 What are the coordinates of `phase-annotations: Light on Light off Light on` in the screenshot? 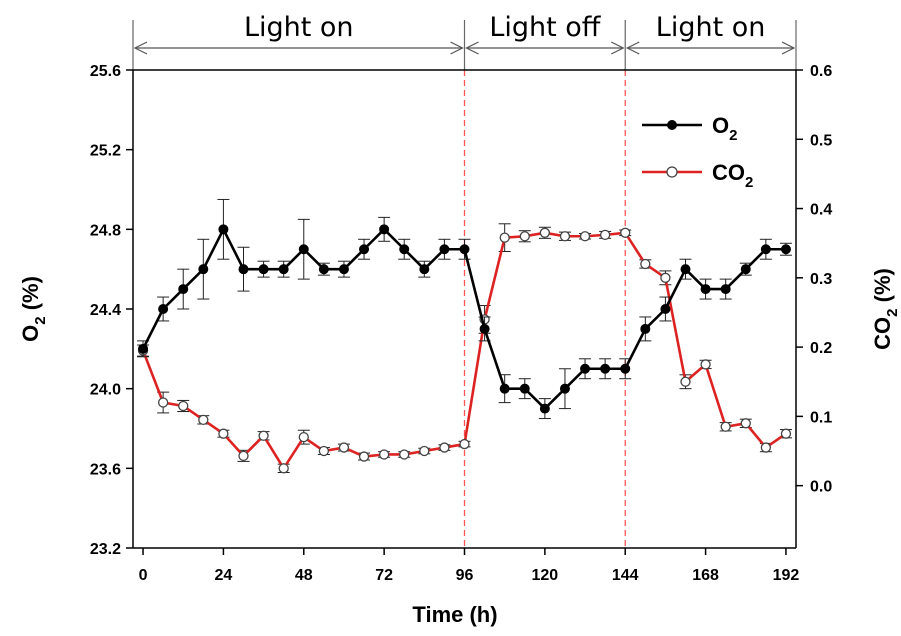 It's located at (464, 41).